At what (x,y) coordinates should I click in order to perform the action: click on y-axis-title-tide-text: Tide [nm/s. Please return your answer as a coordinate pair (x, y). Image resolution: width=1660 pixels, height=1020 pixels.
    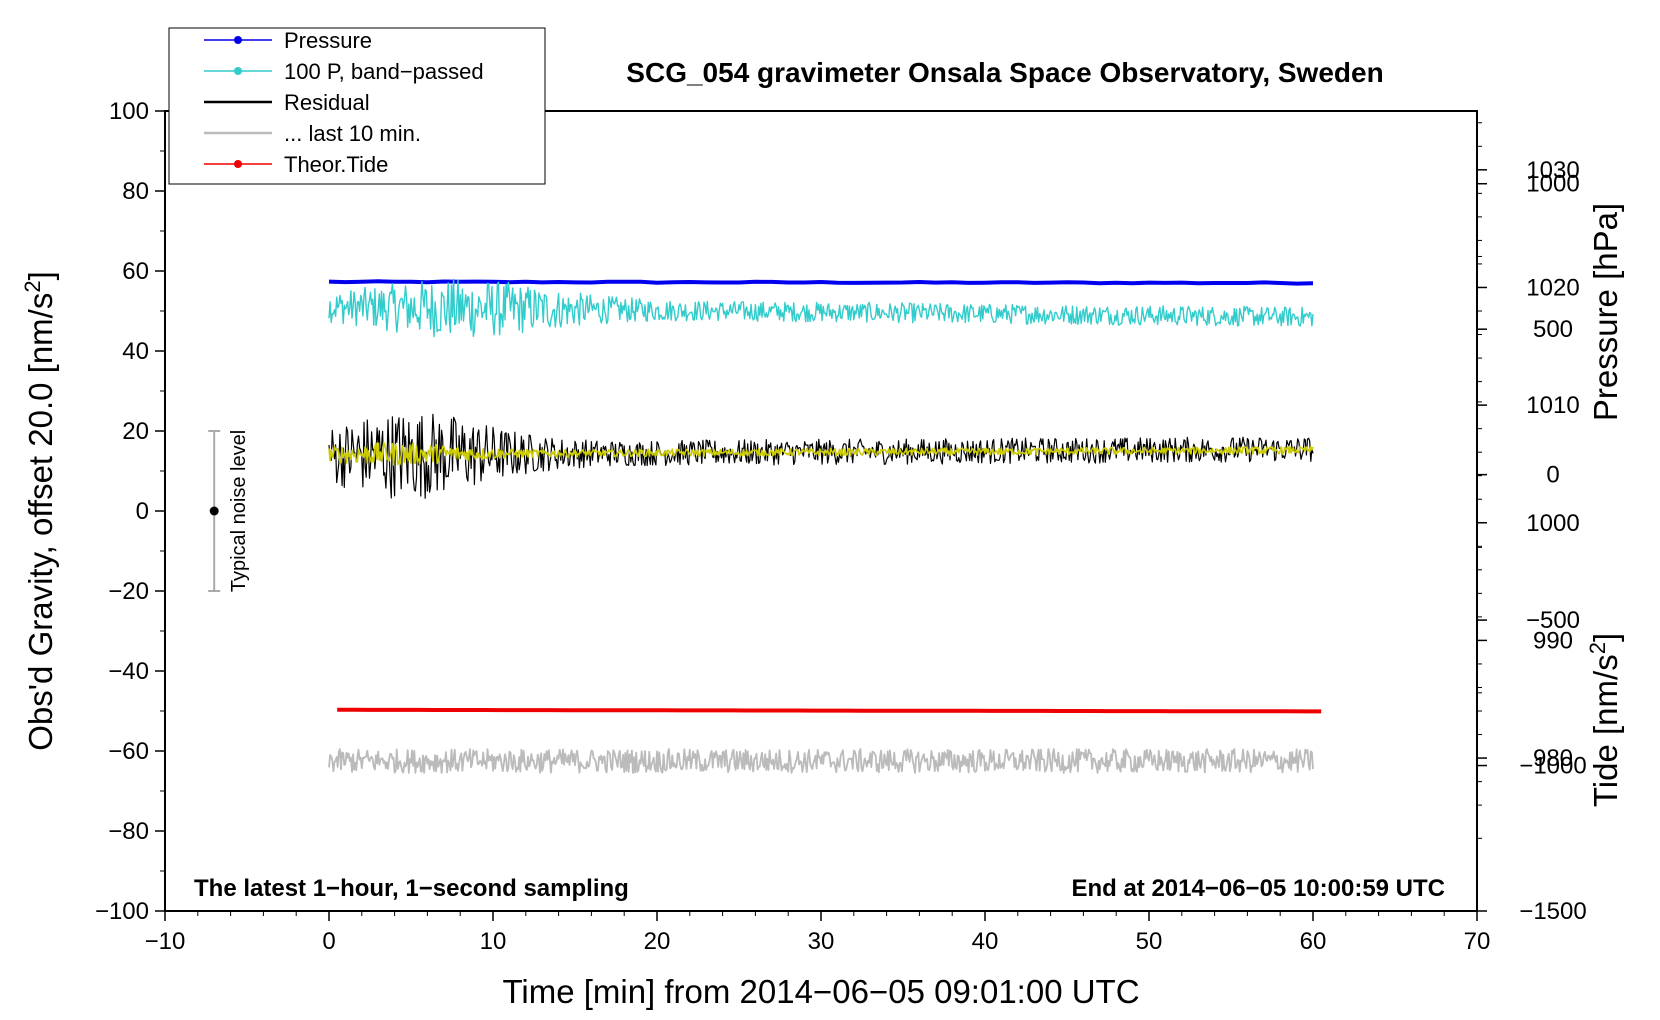
    Looking at the image, I should click on (1605, 730).